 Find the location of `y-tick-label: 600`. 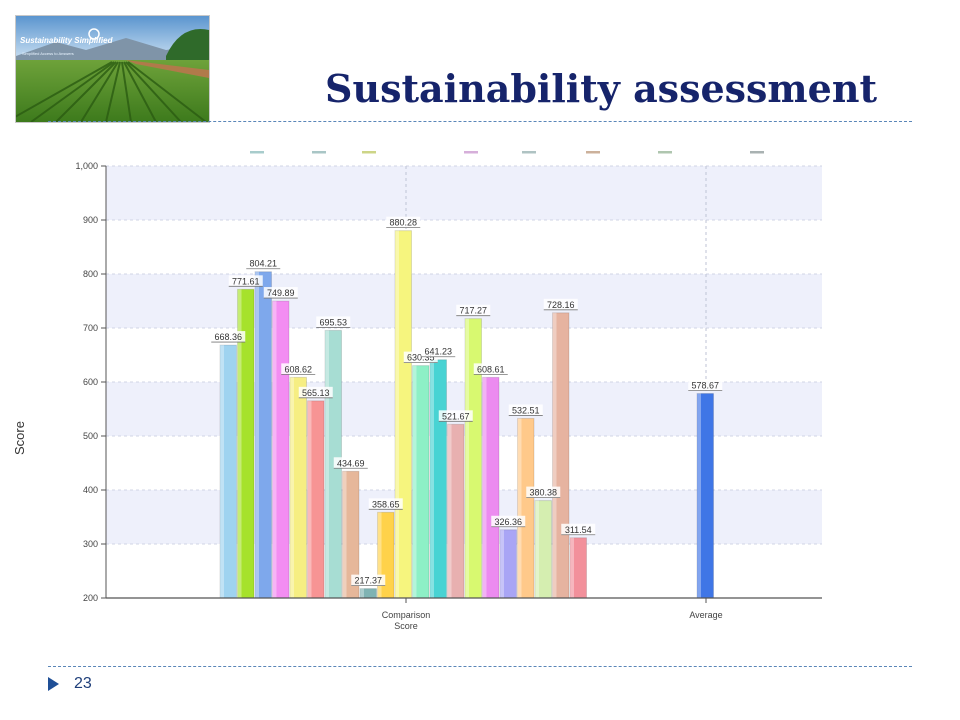

y-tick-label: 600 is located at coordinates (90, 382).